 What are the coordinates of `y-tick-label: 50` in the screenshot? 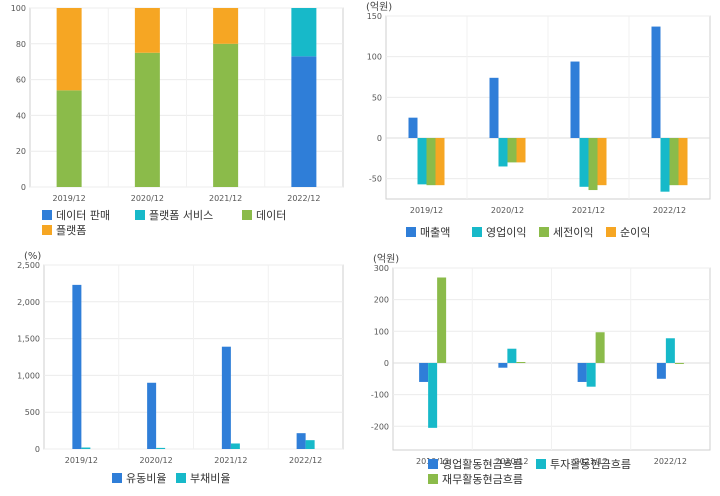 It's located at (377, 97).